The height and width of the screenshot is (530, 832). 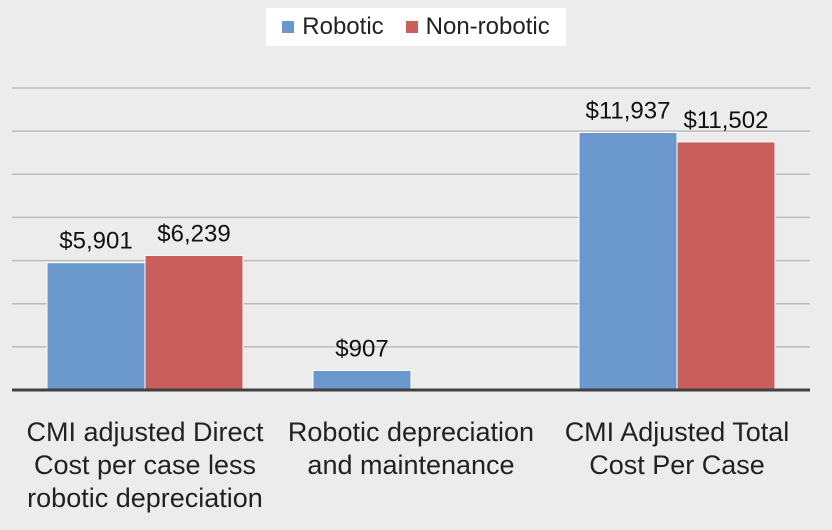 I want to click on legend-item-non-robotic: Non-robotic, so click(x=477, y=27).